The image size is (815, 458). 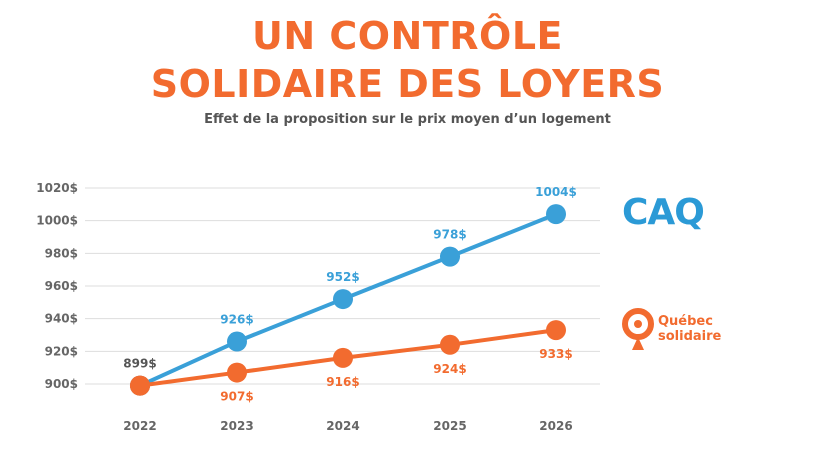 I want to click on x-tick-label: 2023, so click(x=236, y=426).